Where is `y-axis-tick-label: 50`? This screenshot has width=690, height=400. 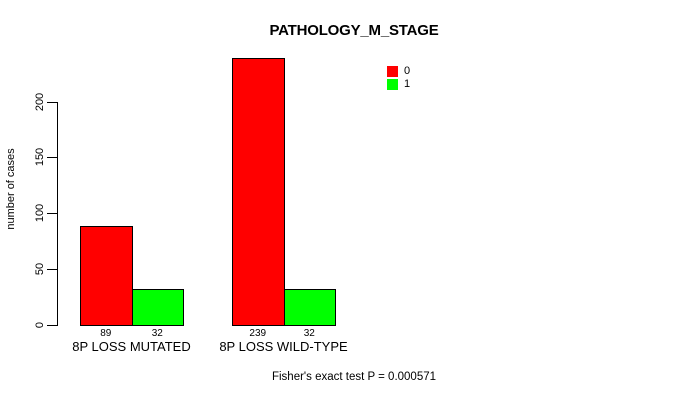 y-axis-tick-label: 50 is located at coordinates (40, 269).